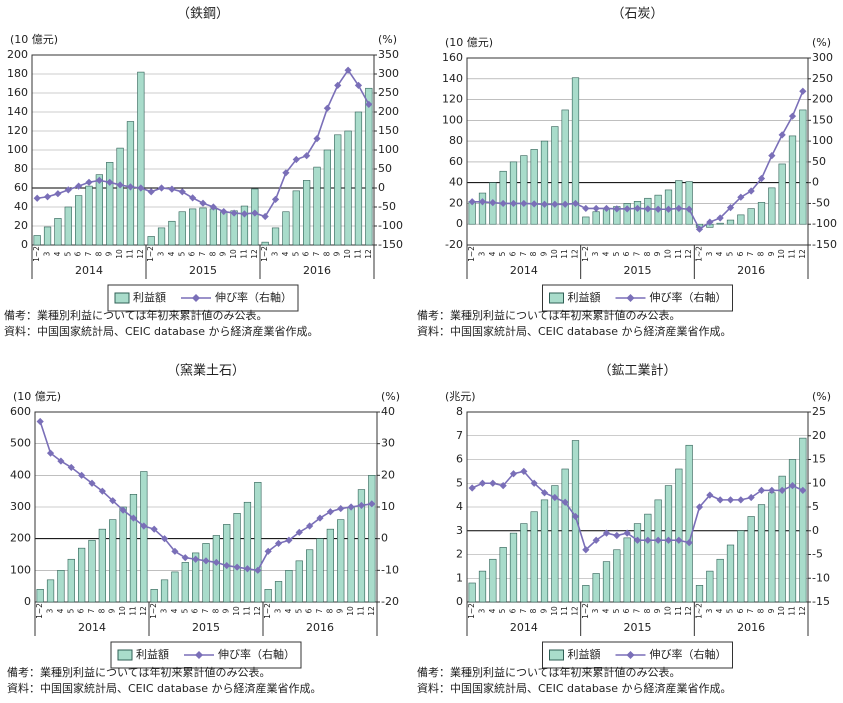 The width and height of the screenshot is (843, 703). I want to click on y2-tick-label: 200, so click(822, 99).